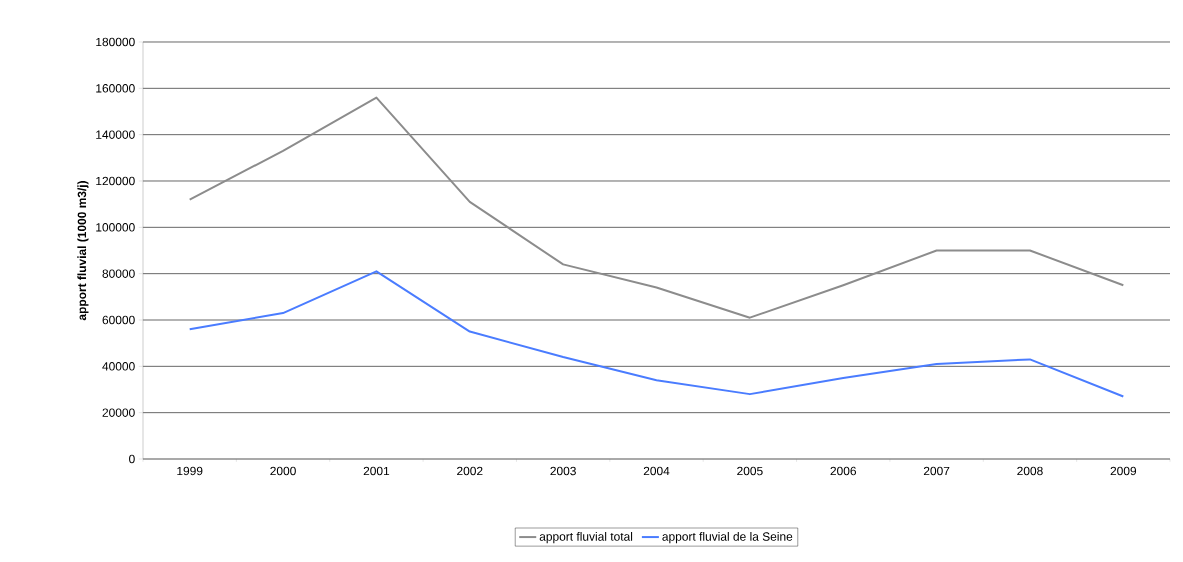 The width and height of the screenshot is (1183, 562). I want to click on x-tick-label: 2002, so click(470, 471).